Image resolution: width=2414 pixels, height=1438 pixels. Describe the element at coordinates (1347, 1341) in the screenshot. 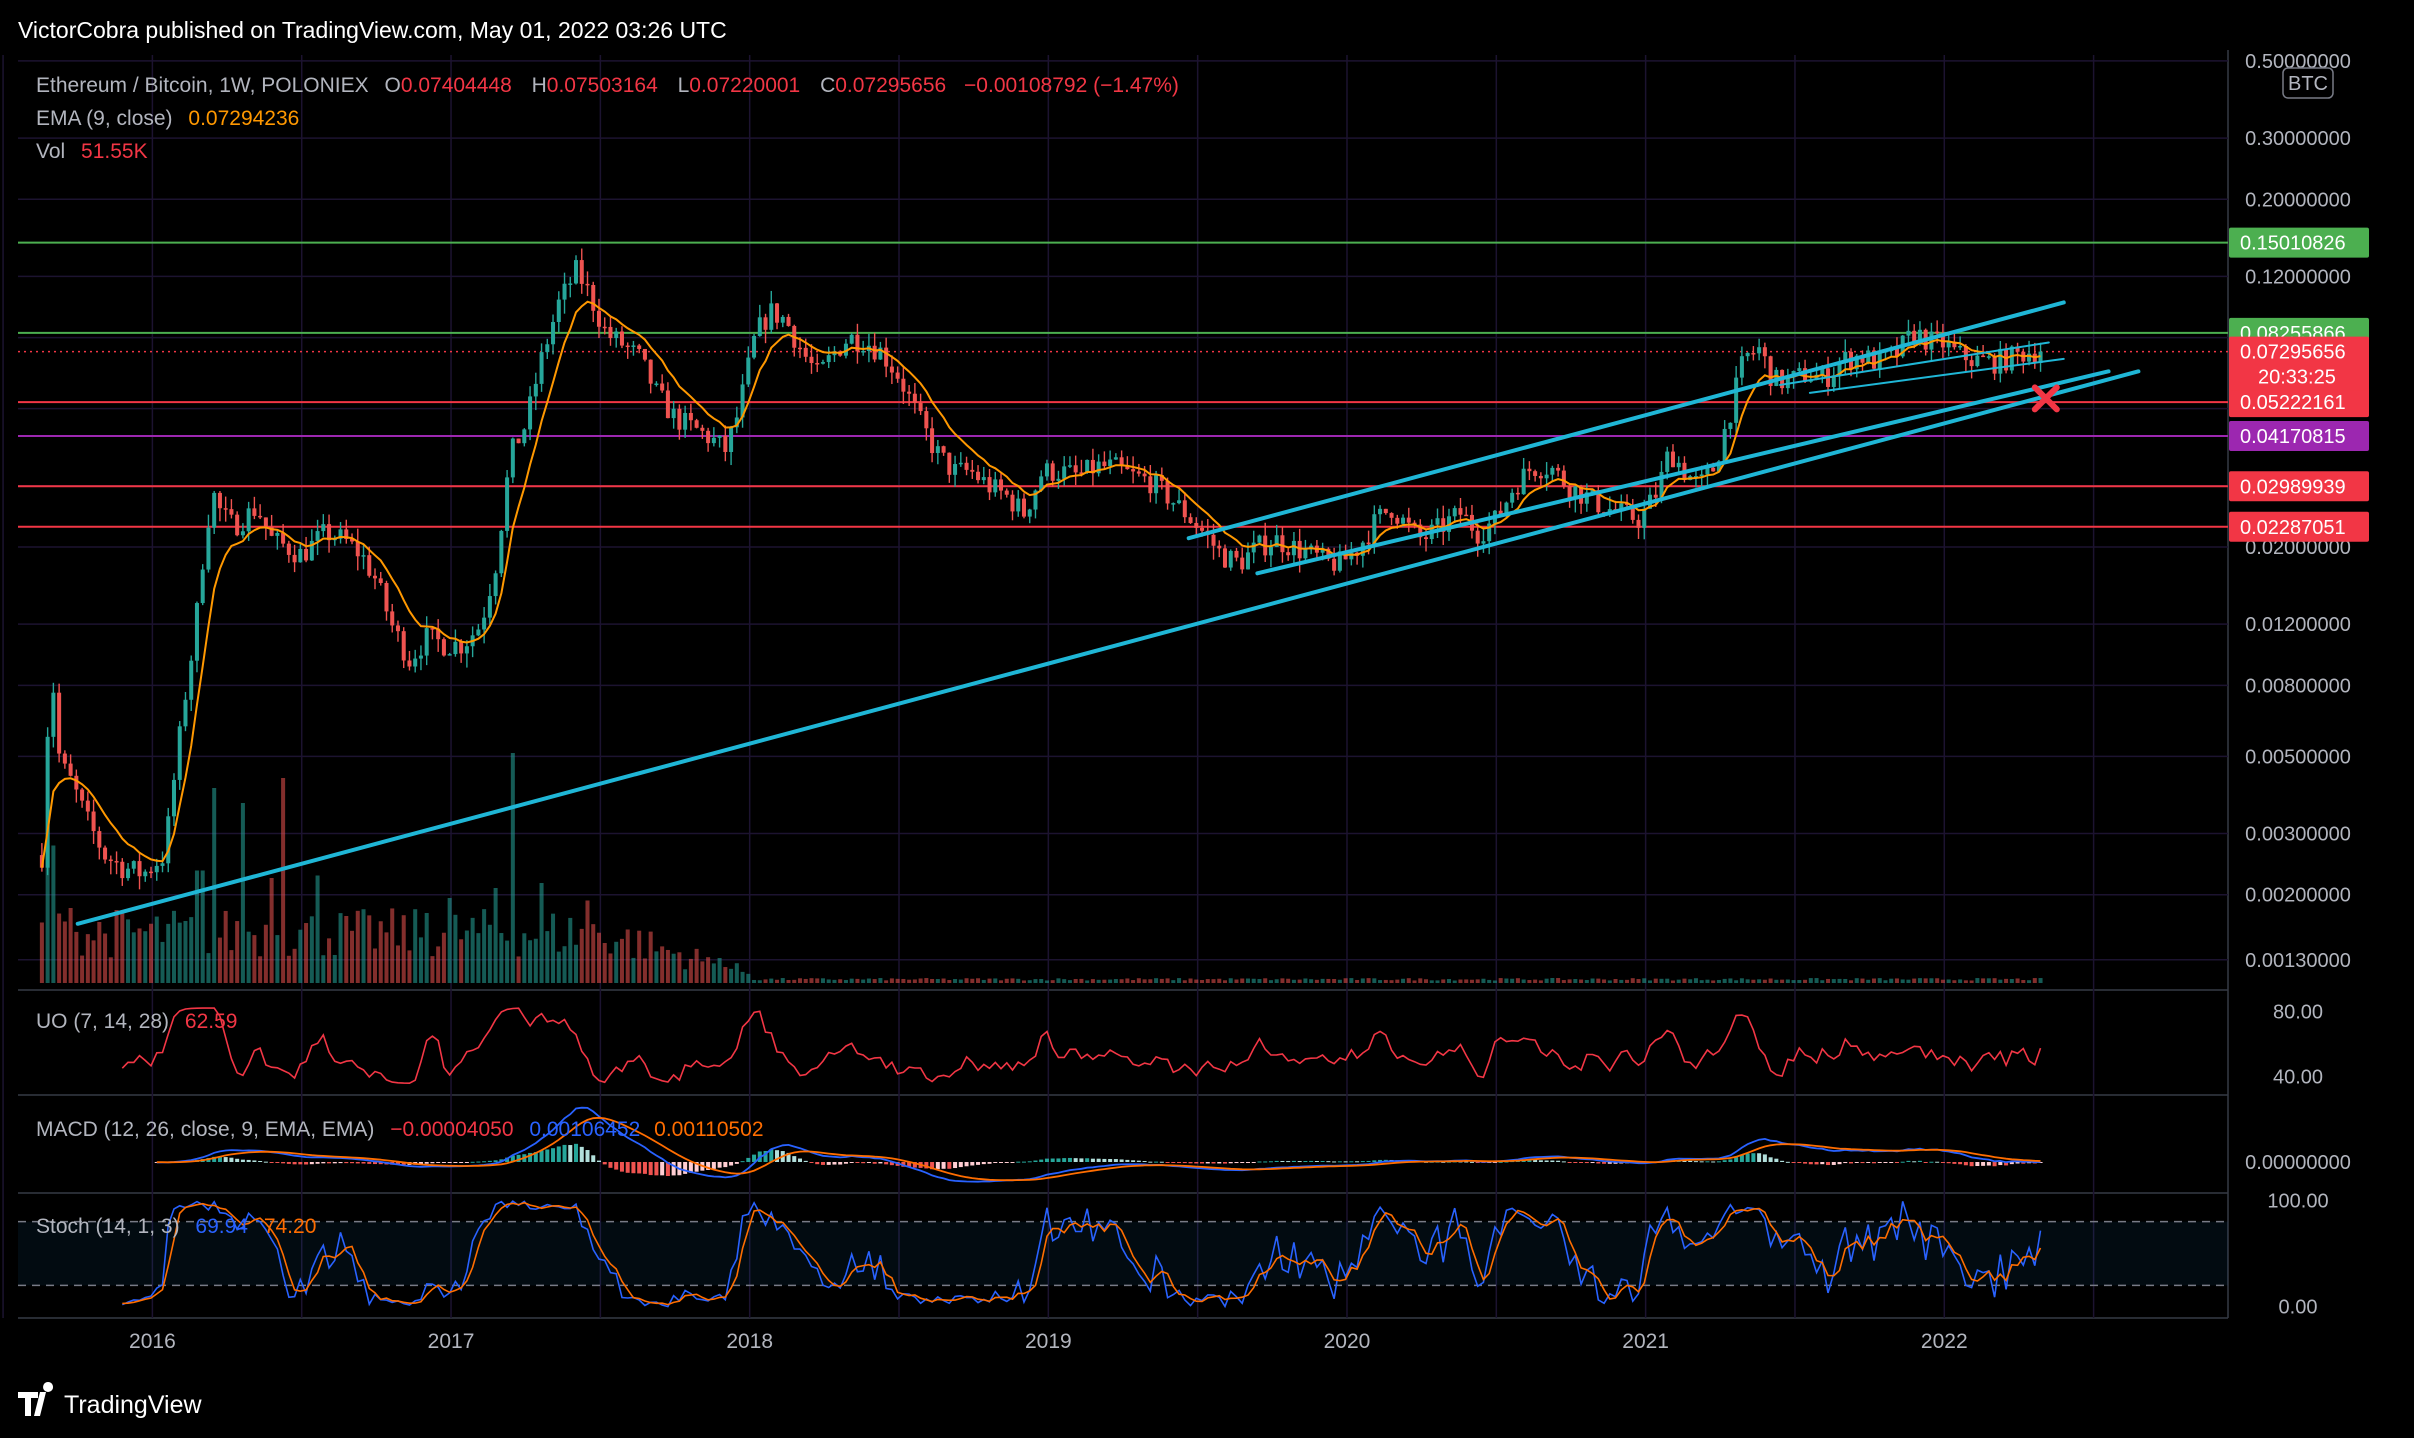

I see `time-tick-label: 2020` at that location.